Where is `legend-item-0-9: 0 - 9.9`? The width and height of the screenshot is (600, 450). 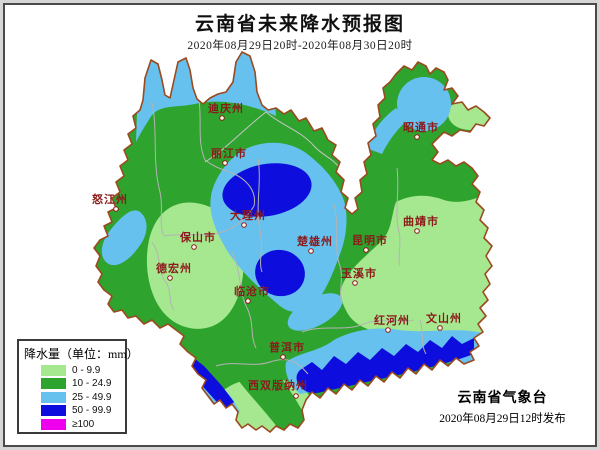 legend-item-0-9: 0 - 9.9 is located at coordinates (83, 370).